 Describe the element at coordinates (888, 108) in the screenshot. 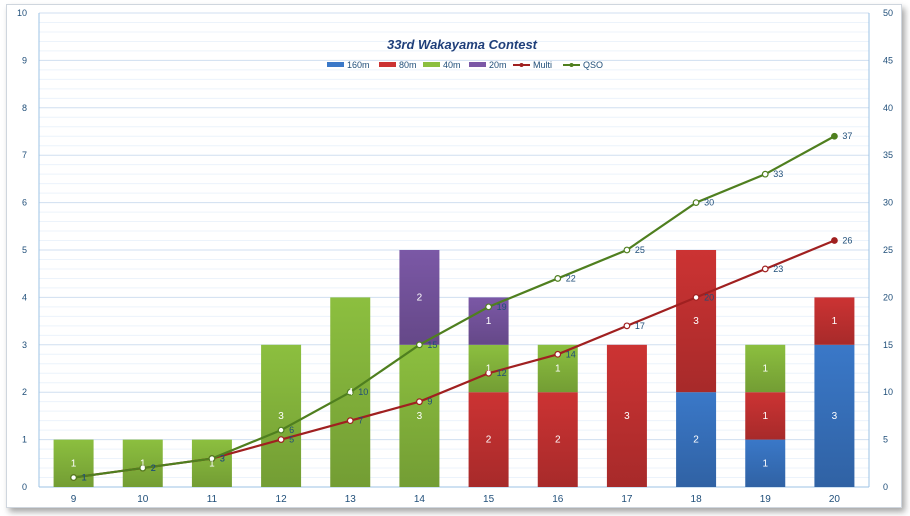

I see `right-tick-label: 40` at that location.